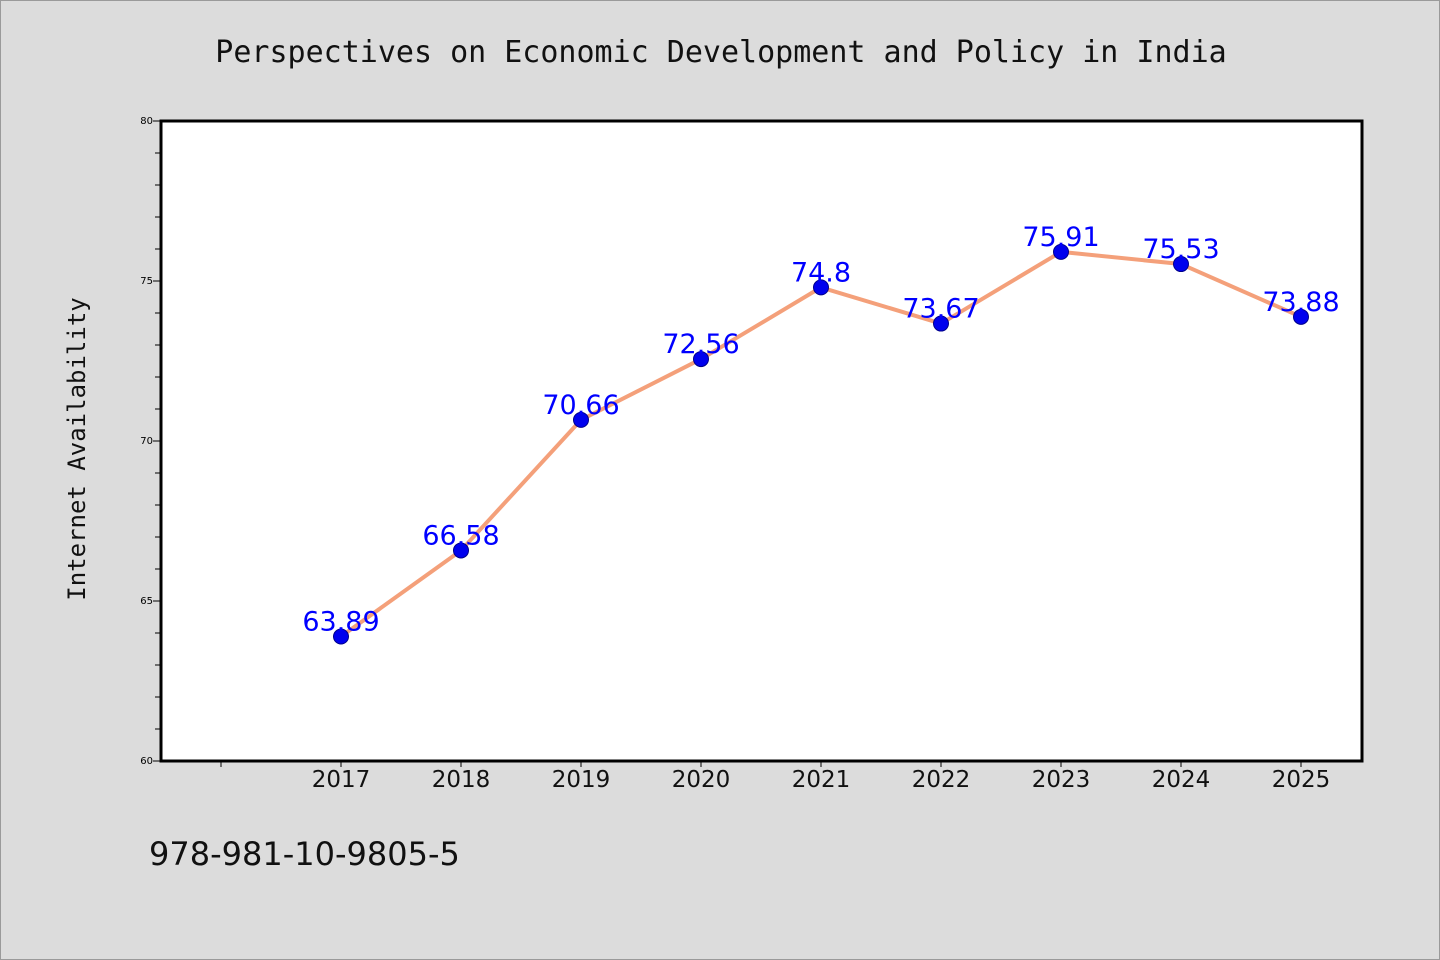 This screenshot has width=1440, height=960. Describe the element at coordinates (146, 761) in the screenshot. I see `y-tick-label: 60` at that location.